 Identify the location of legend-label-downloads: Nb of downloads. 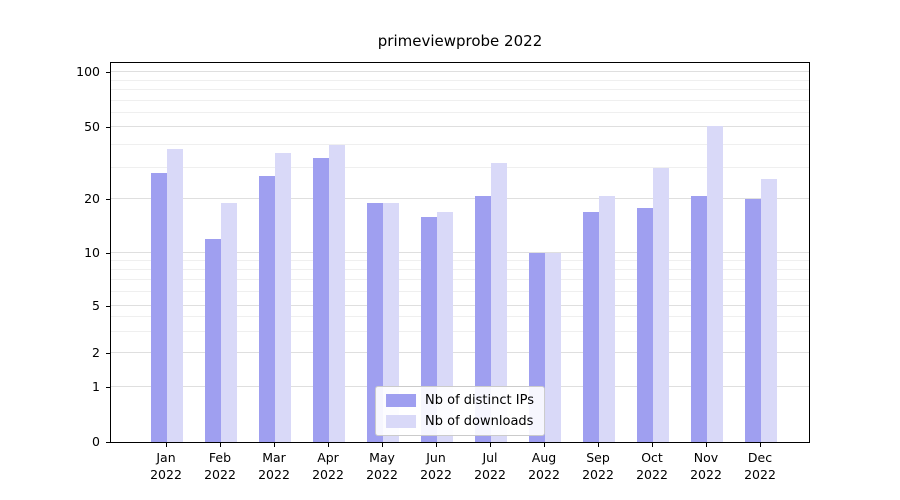
(479, 421).